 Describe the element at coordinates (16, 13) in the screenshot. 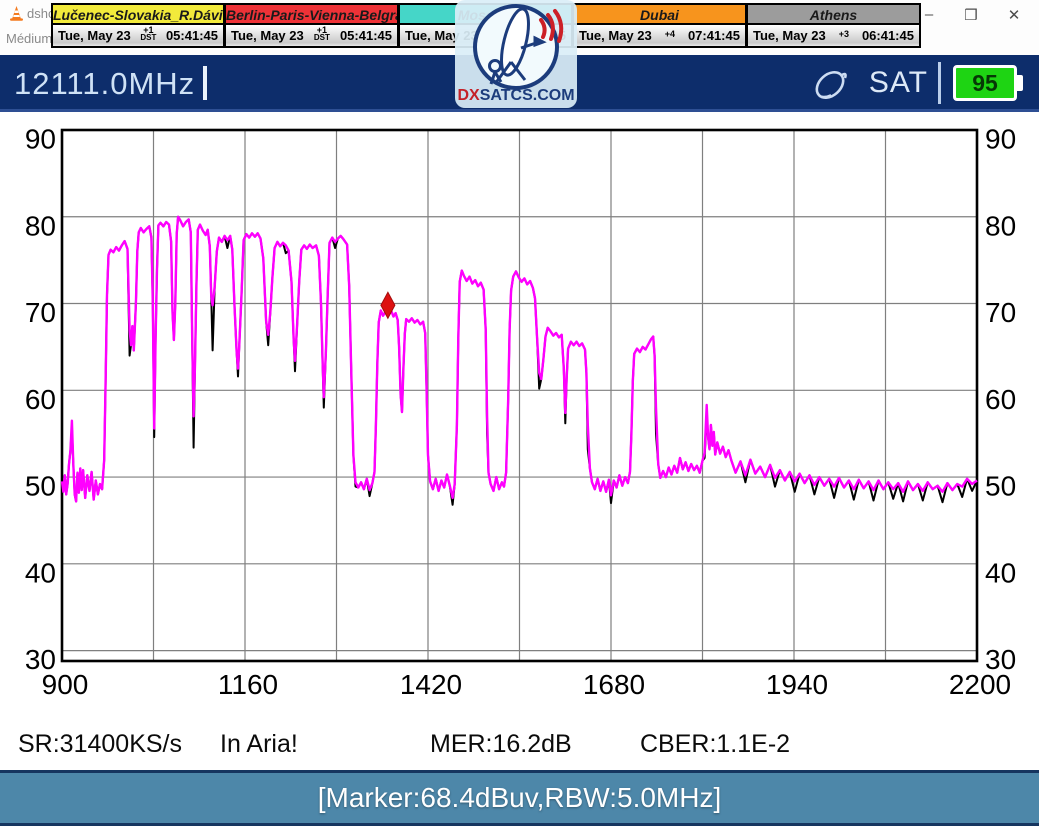

I see `vlc-cone-icon` at that location.